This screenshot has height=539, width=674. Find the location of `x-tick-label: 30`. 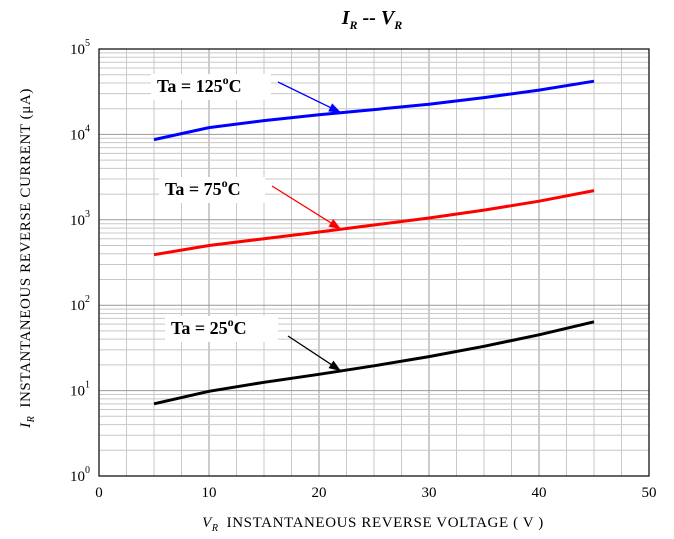

x-tick-label: 30 is located at coordinates (429, 493).